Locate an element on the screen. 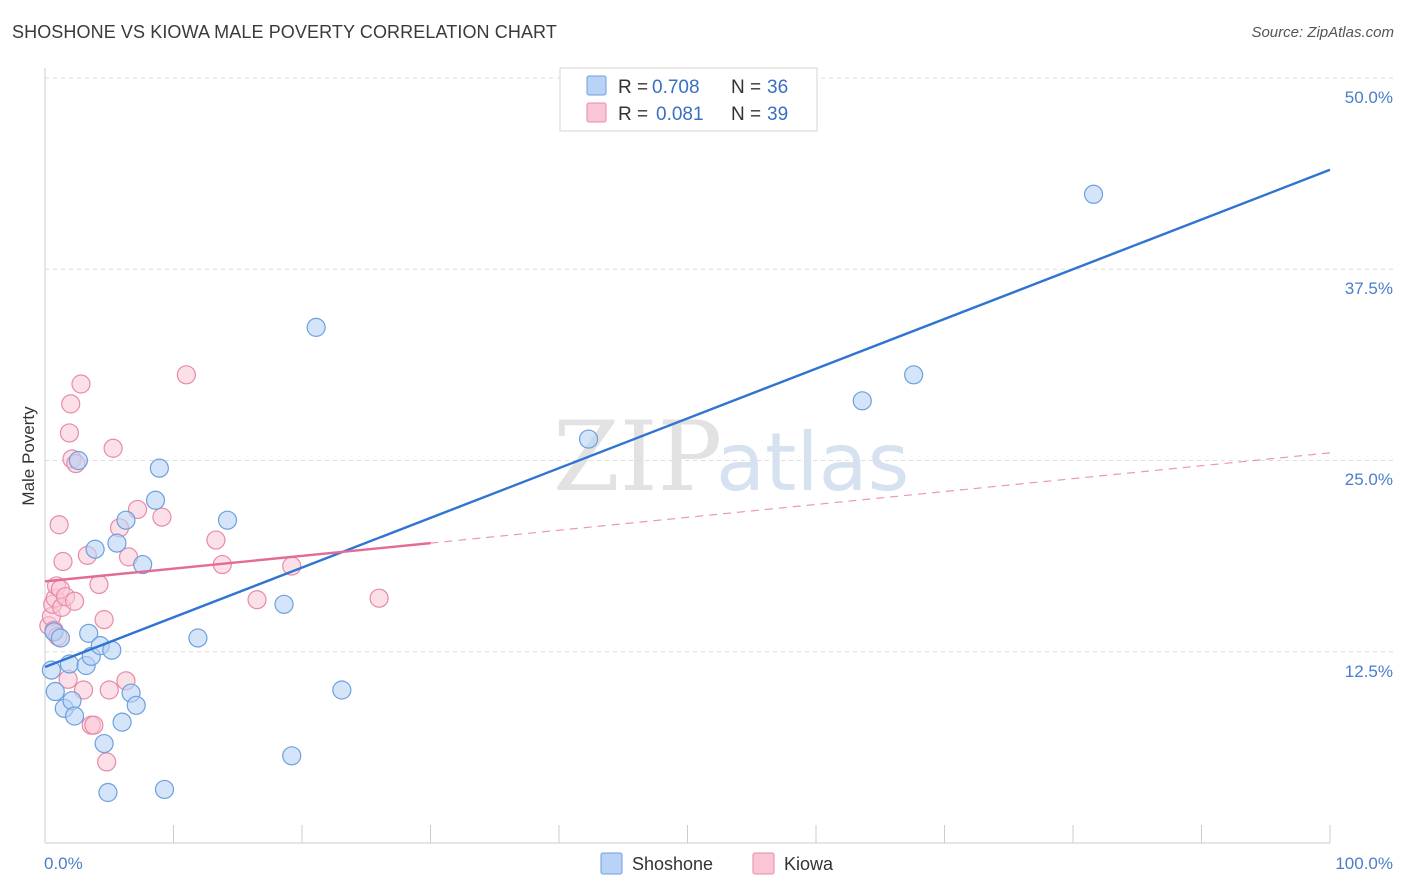 The height and width of the screenshot is (892, 1406). y-tick-label-12-5: 12.5% is located at coordinates (1369, 671).